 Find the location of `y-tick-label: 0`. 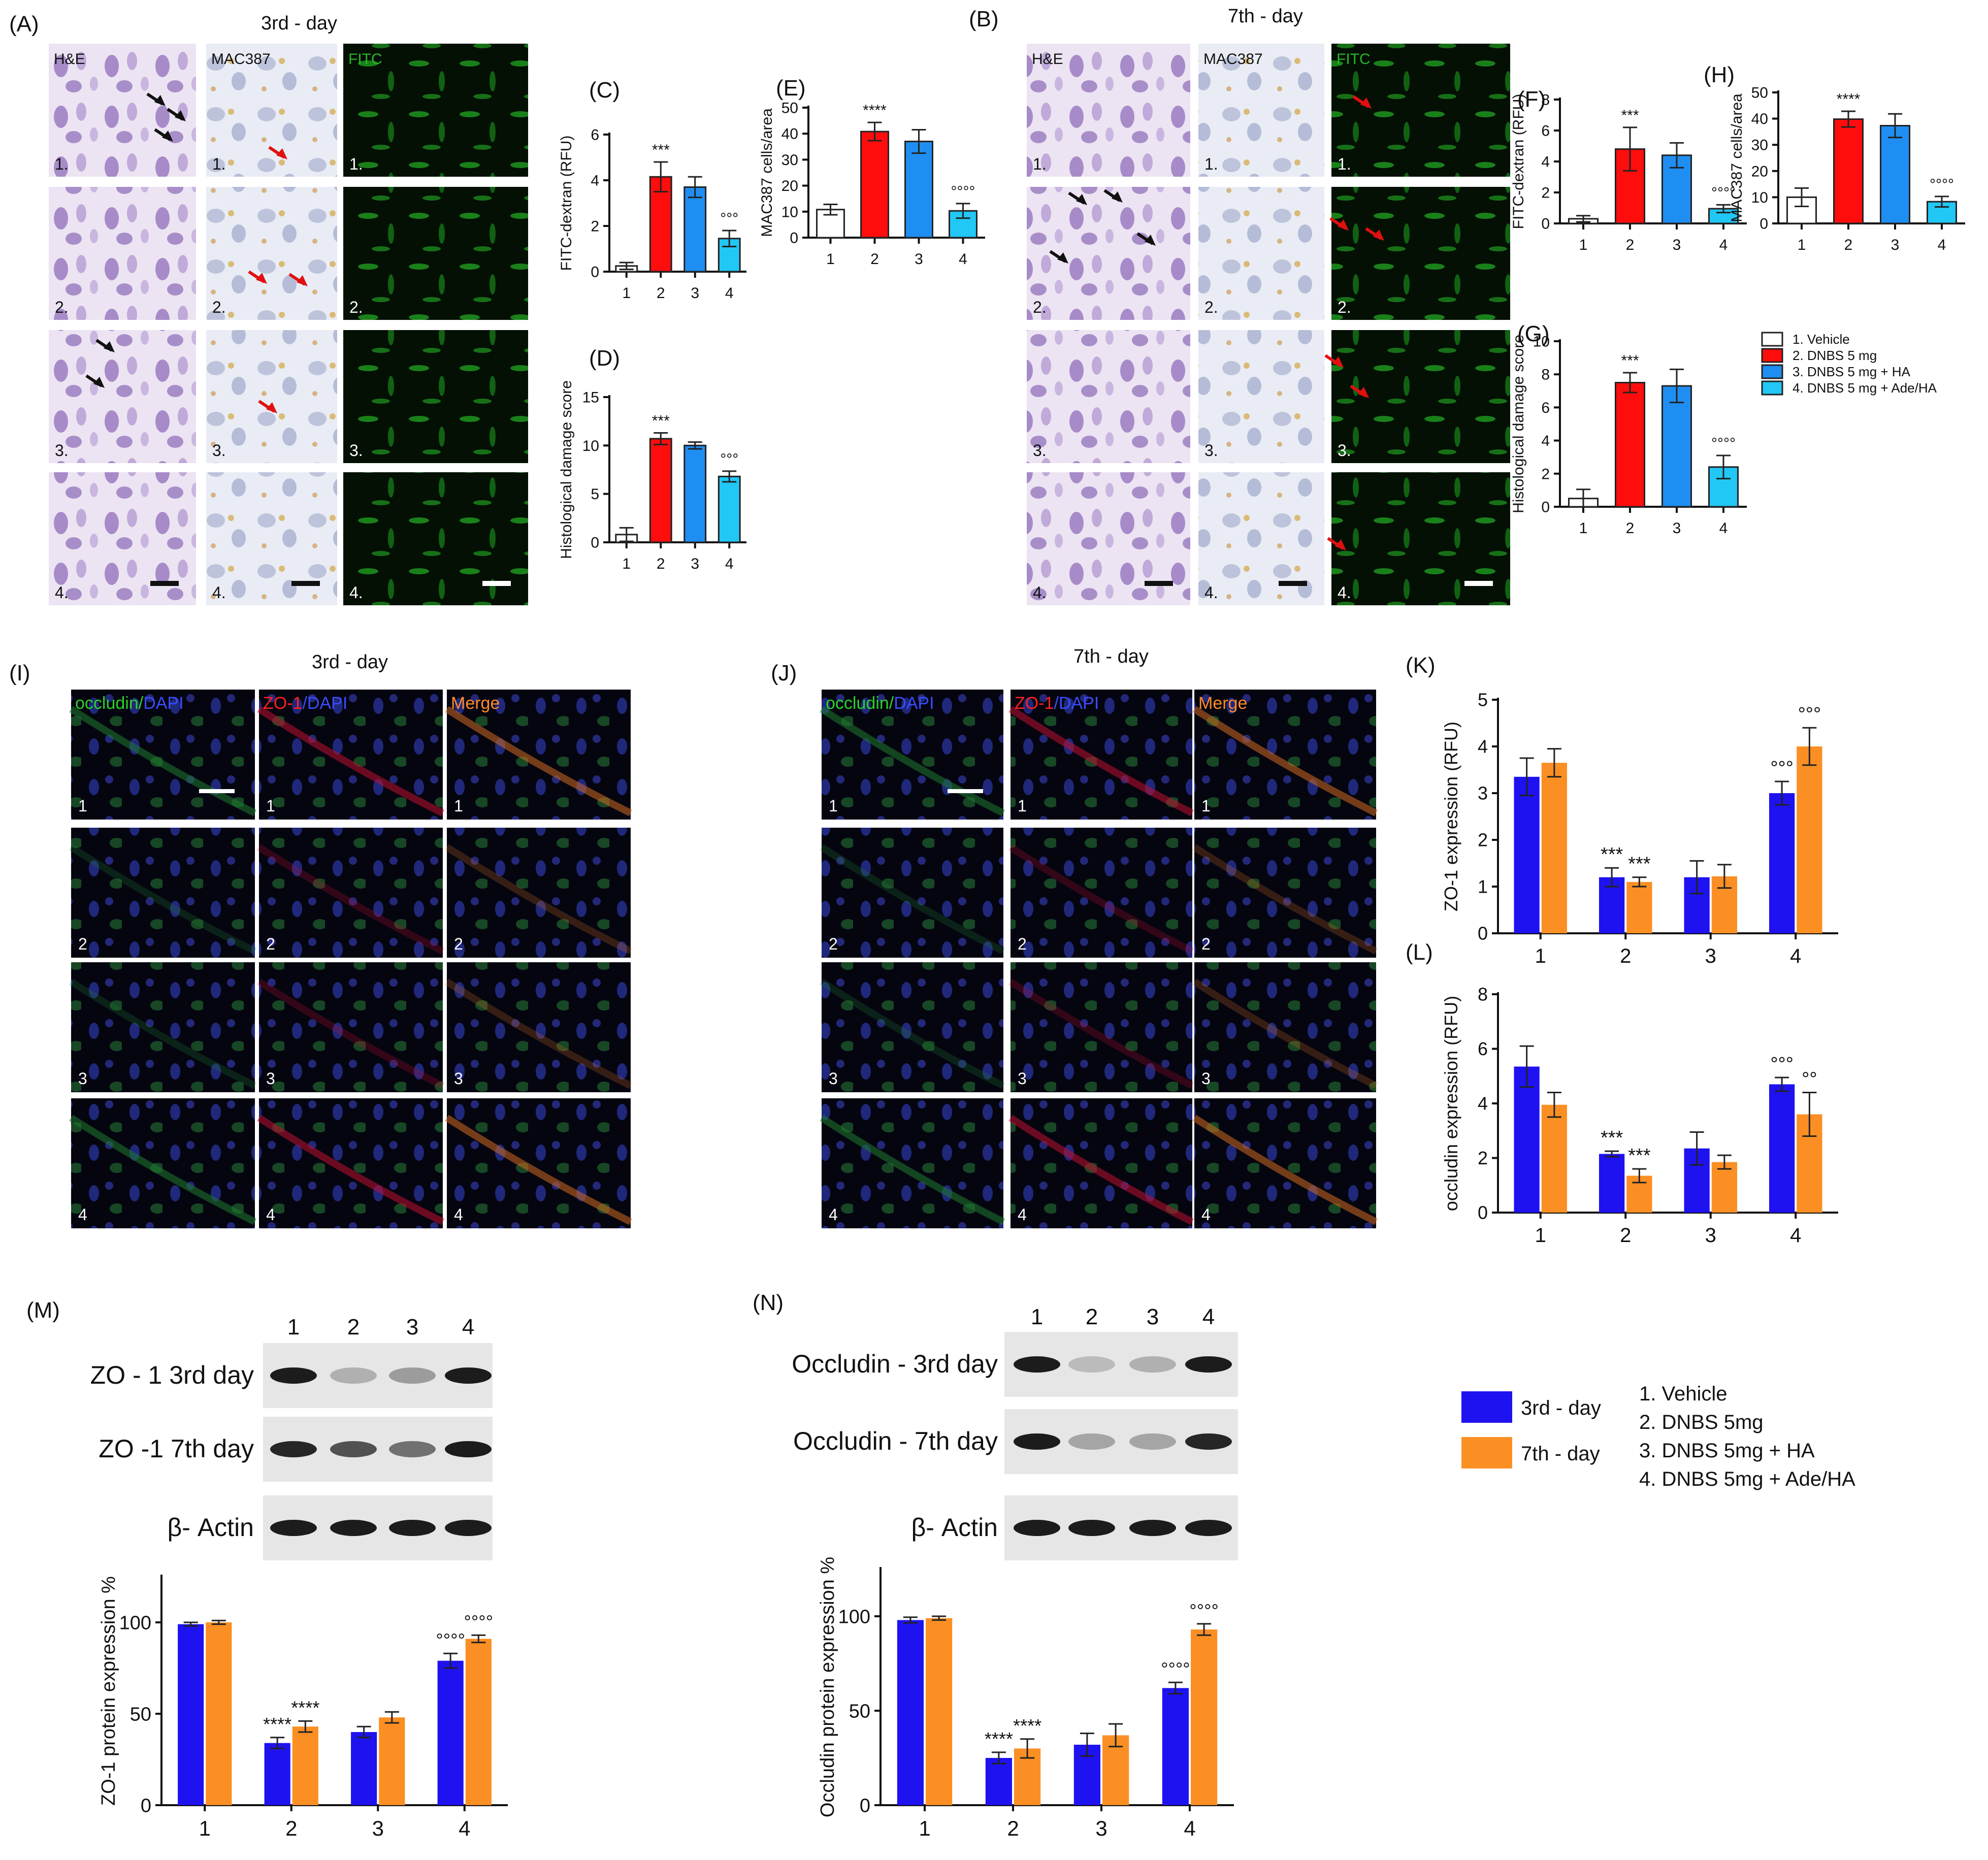

y-tick-label: 0 is located at coordinates (595, 543).